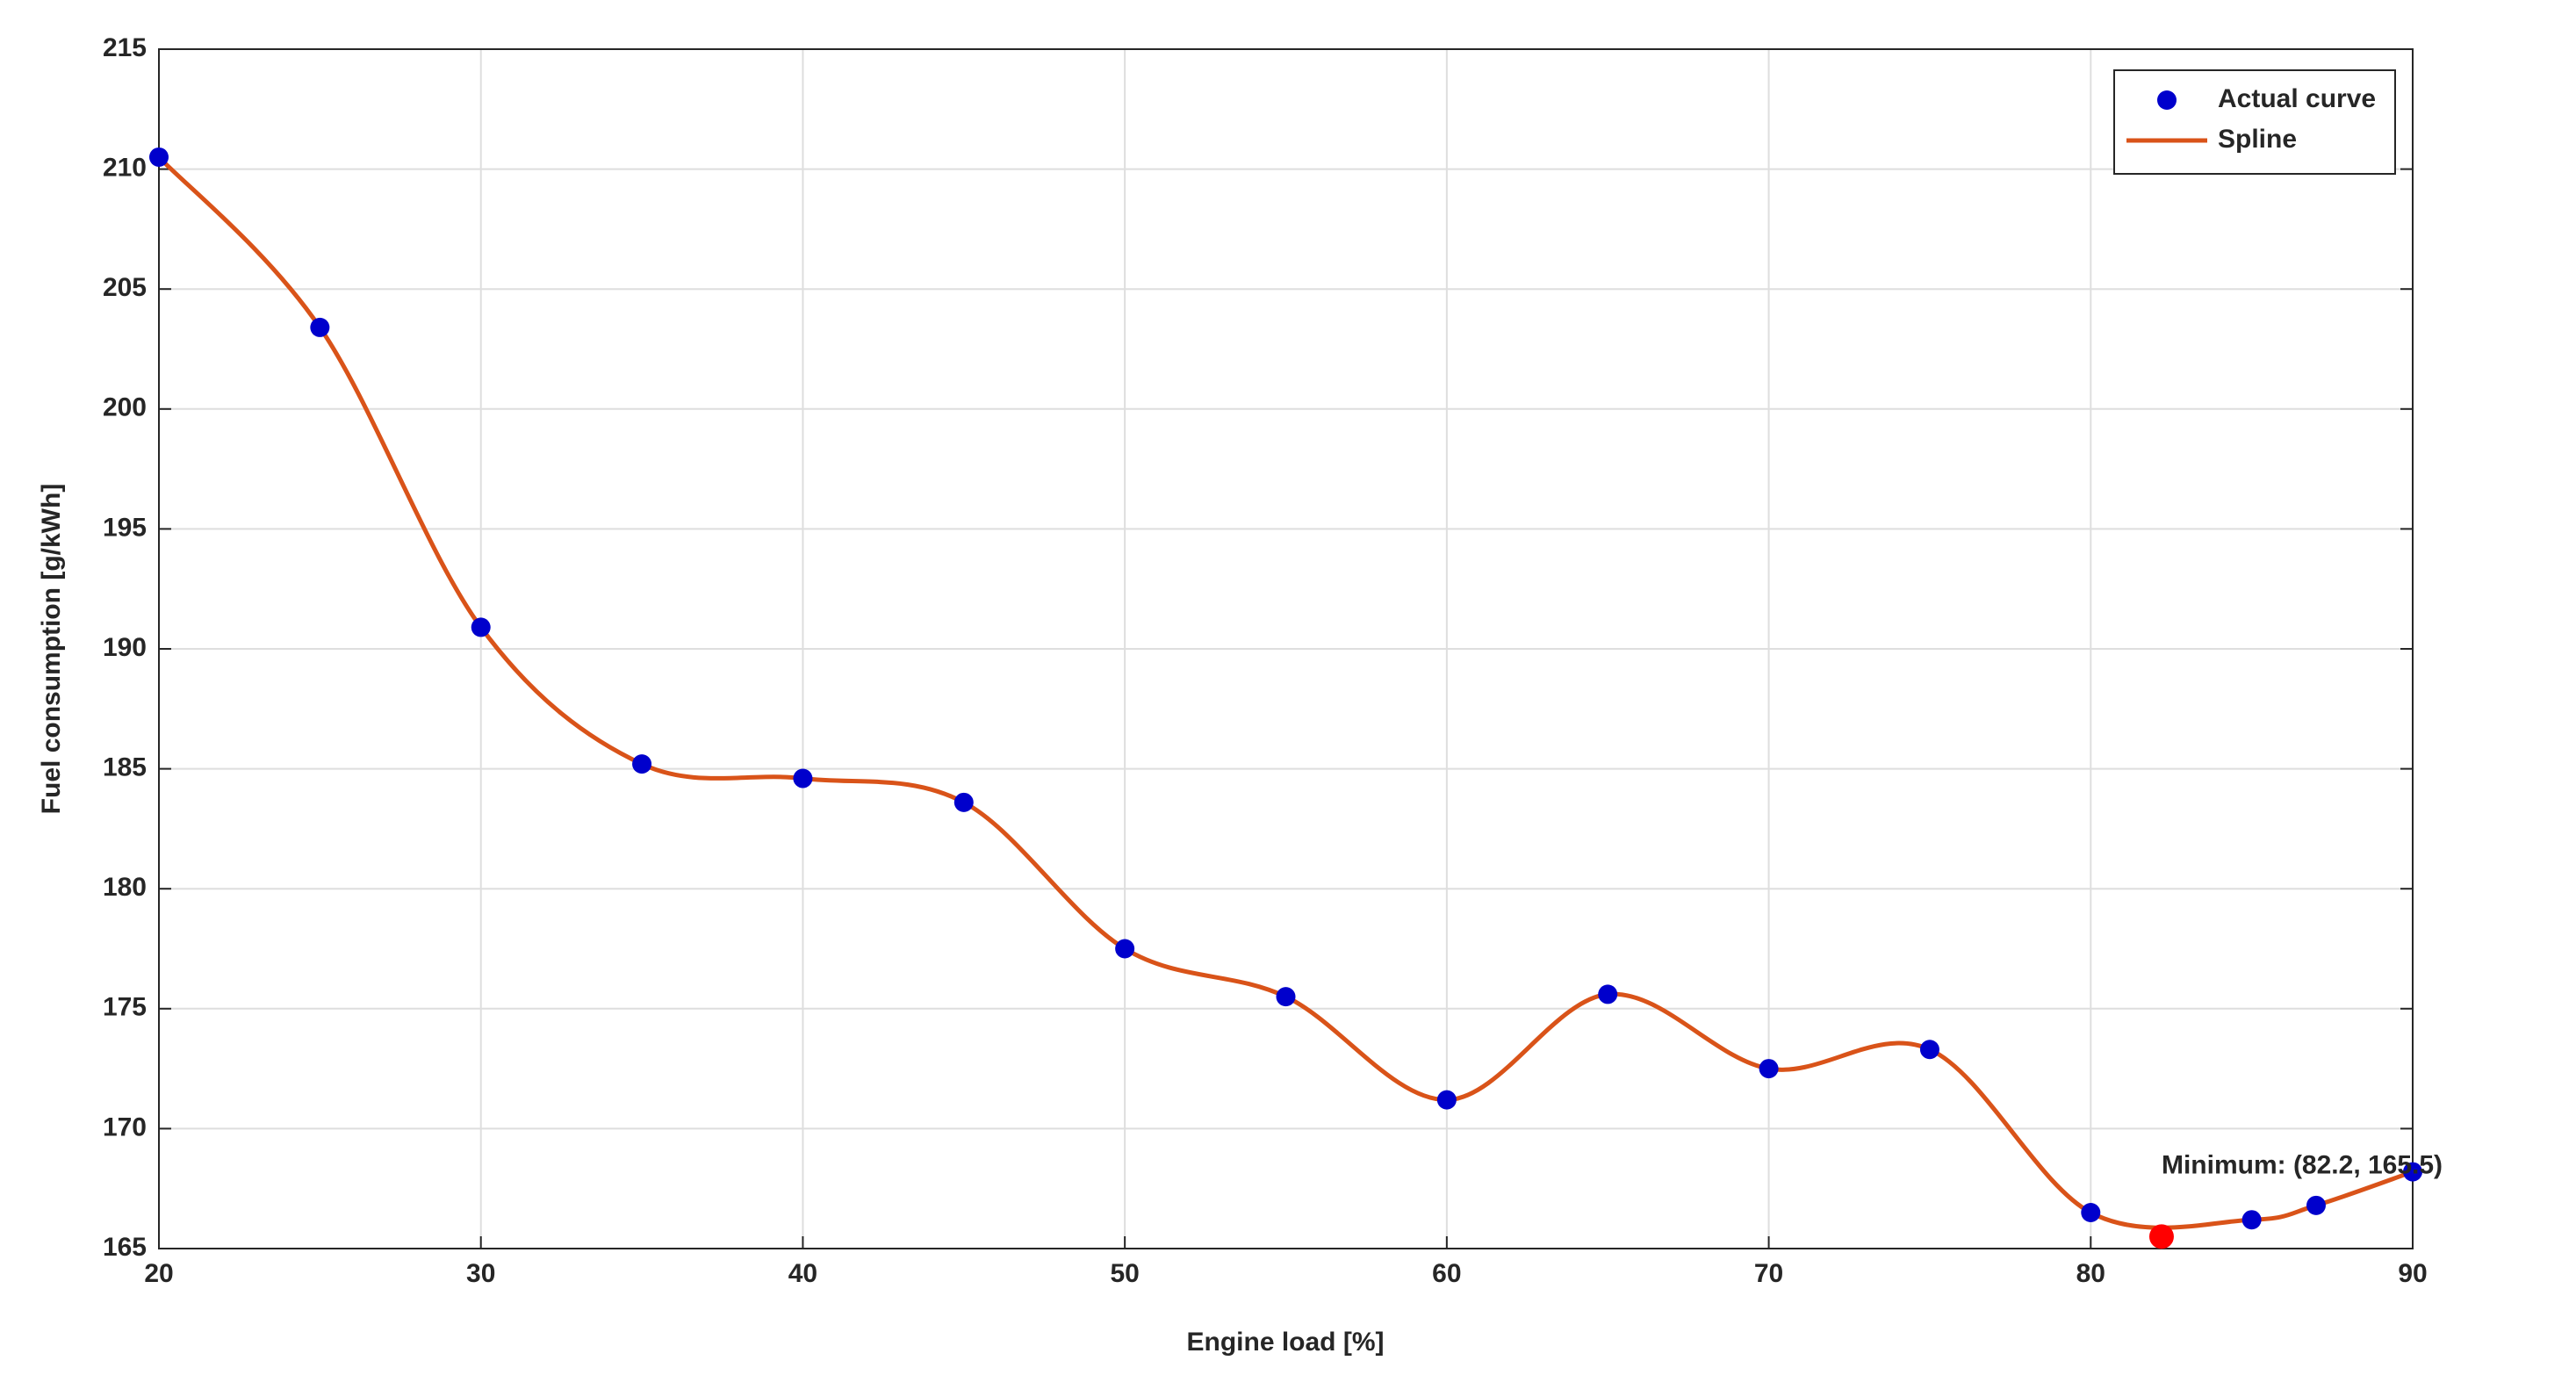 The width and height of the screenshot is (2576, 1375). What do you see at coordinates (802, 1273) in the screenshot?
I see `x-tick-label: 40` at bounding box center [802, 1273].